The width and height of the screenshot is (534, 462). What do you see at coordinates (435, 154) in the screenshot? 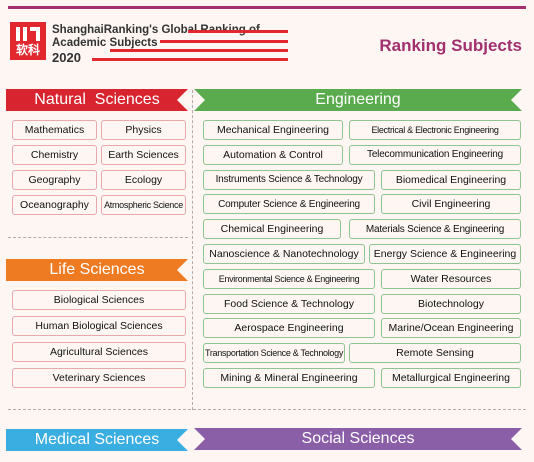
I see `subject-telecommunication-engineering: Telecommunication Engineering` at bounding box center [435, 154].